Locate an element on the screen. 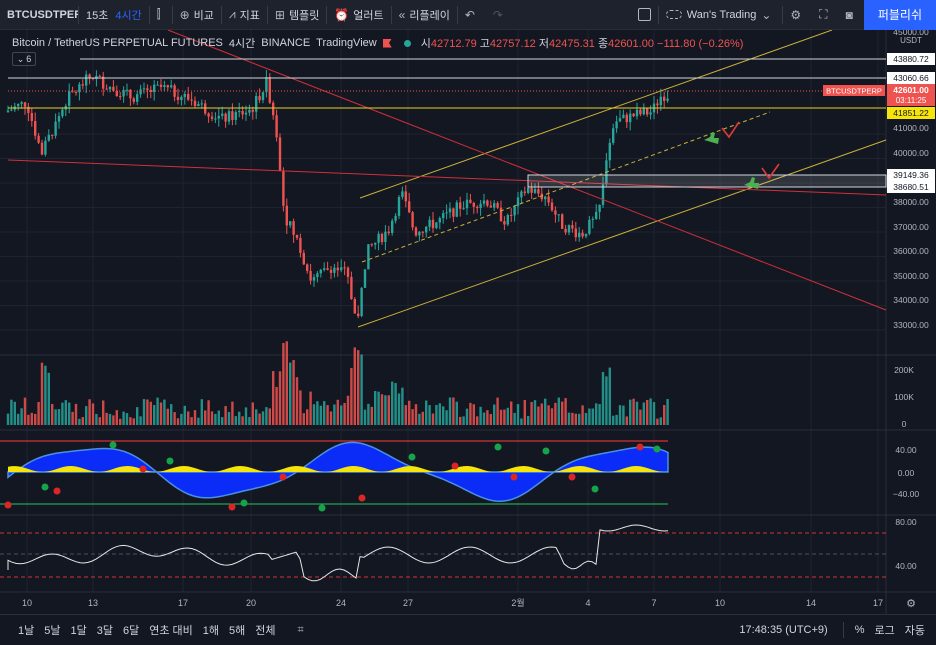  volume-bars is located at coordinates (337, 383).